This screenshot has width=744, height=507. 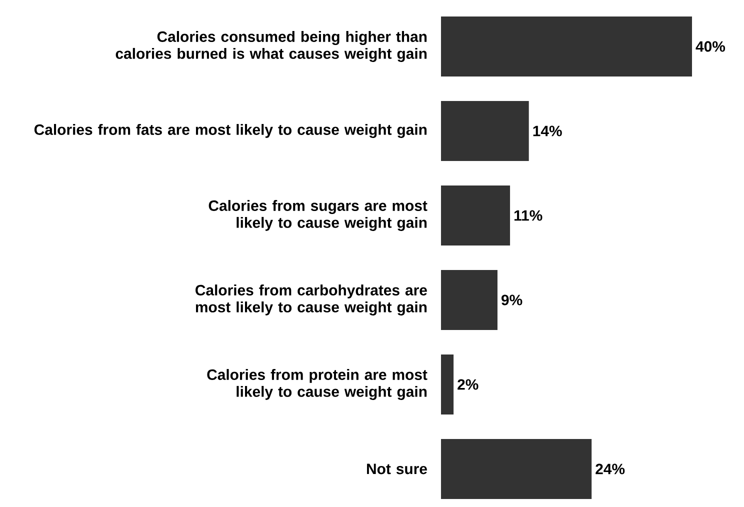 I want to click on y-tick-label: Calories from fats are most likely to cause weight gain, so click(x=230, y=131).